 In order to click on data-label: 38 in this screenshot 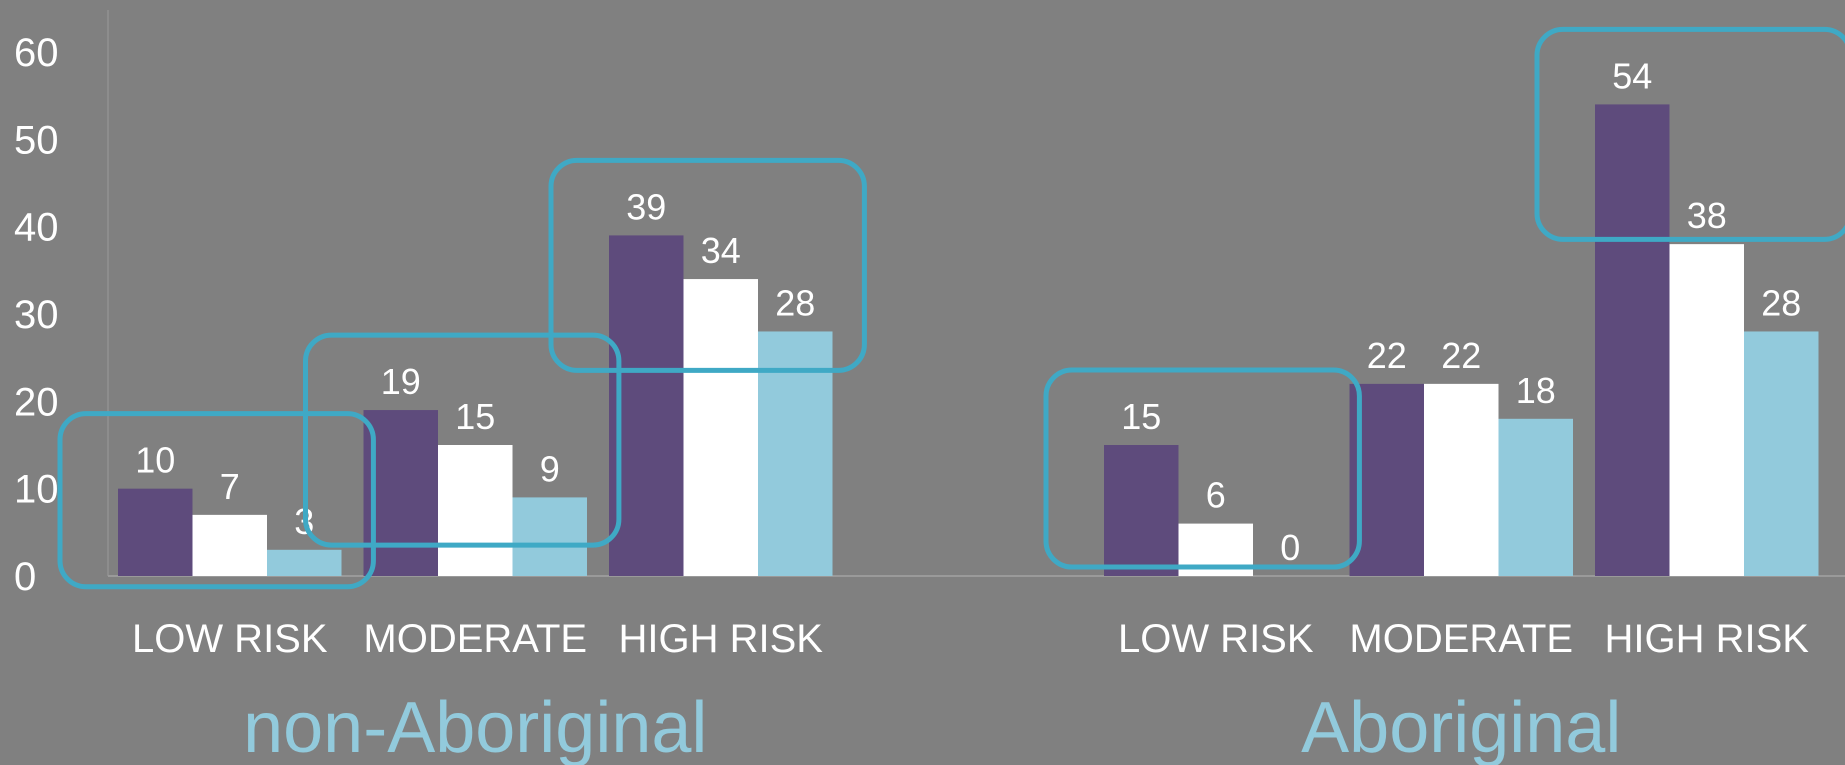, I will do `click(1707, 215)`.